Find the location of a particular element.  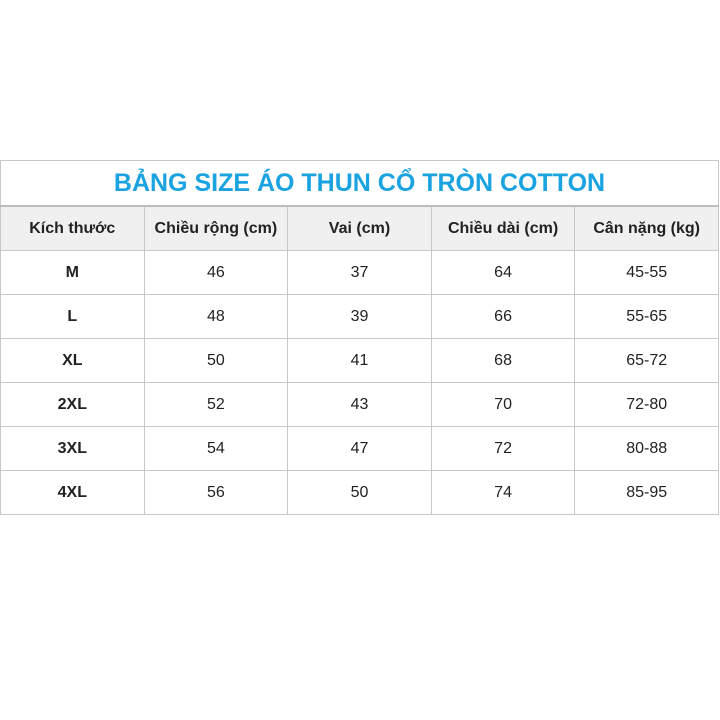

cell-shoulder: 37 is located at coordinates (359, 272).